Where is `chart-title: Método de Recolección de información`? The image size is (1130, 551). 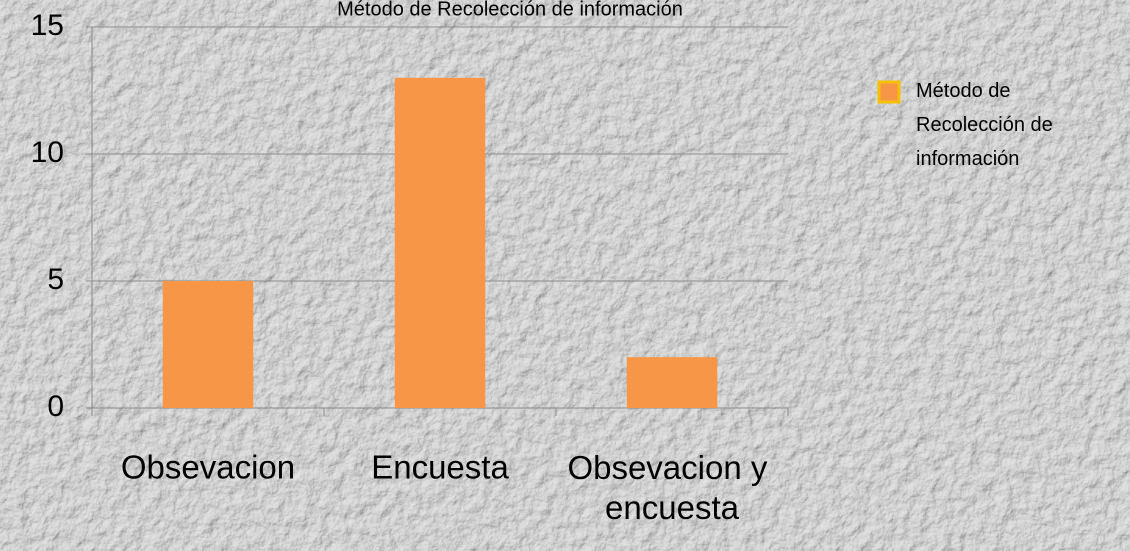
chart-title: Método de Recolección de información is located at coordinates (510, 10).